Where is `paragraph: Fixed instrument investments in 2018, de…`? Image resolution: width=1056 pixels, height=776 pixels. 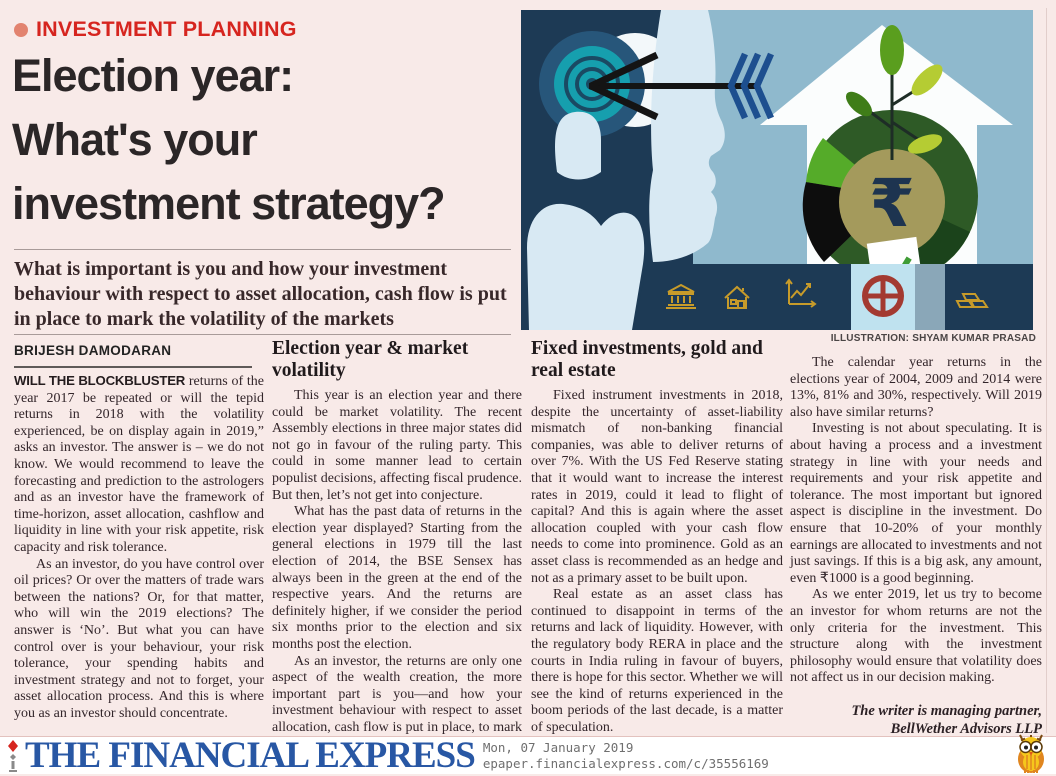
paragraph: Fixed instrument investments in 2018, de… is located at coordinates (657, 487).